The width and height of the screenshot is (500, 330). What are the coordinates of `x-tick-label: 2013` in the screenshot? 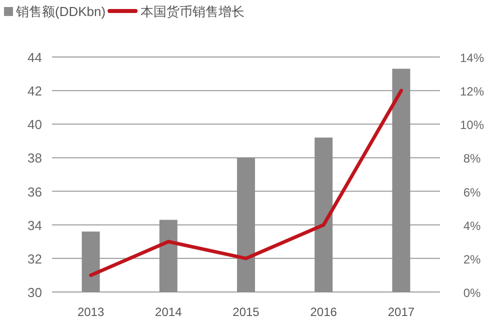 It's located at (90, 312).